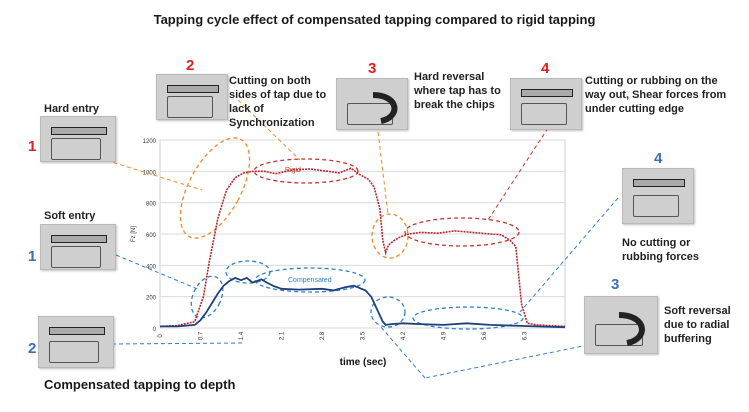 This screenshot has height=412, width=749. What do you see at coordinates (615, 284) in the screenshot?
I see `blue-number-3: 3` at bounding box center [615, 284].